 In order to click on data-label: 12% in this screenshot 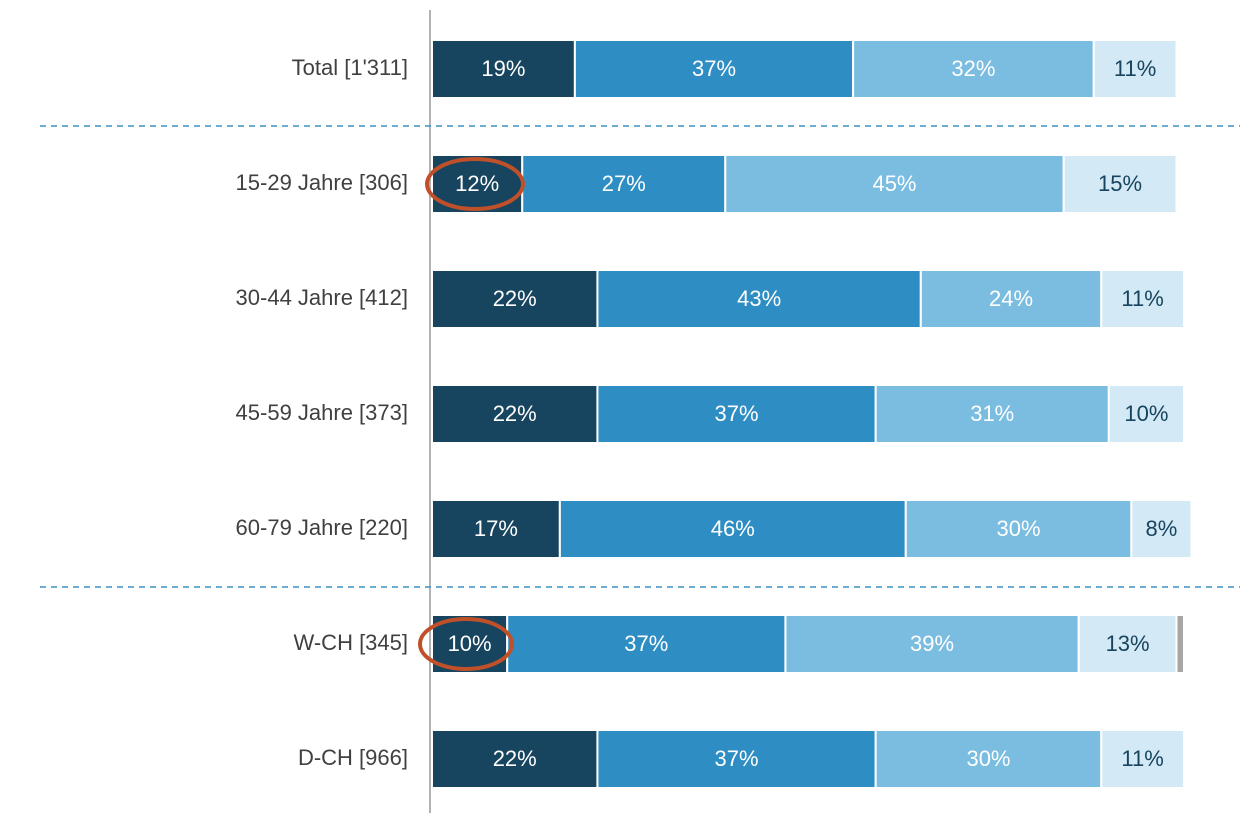, I will do `click(477, 183)`.